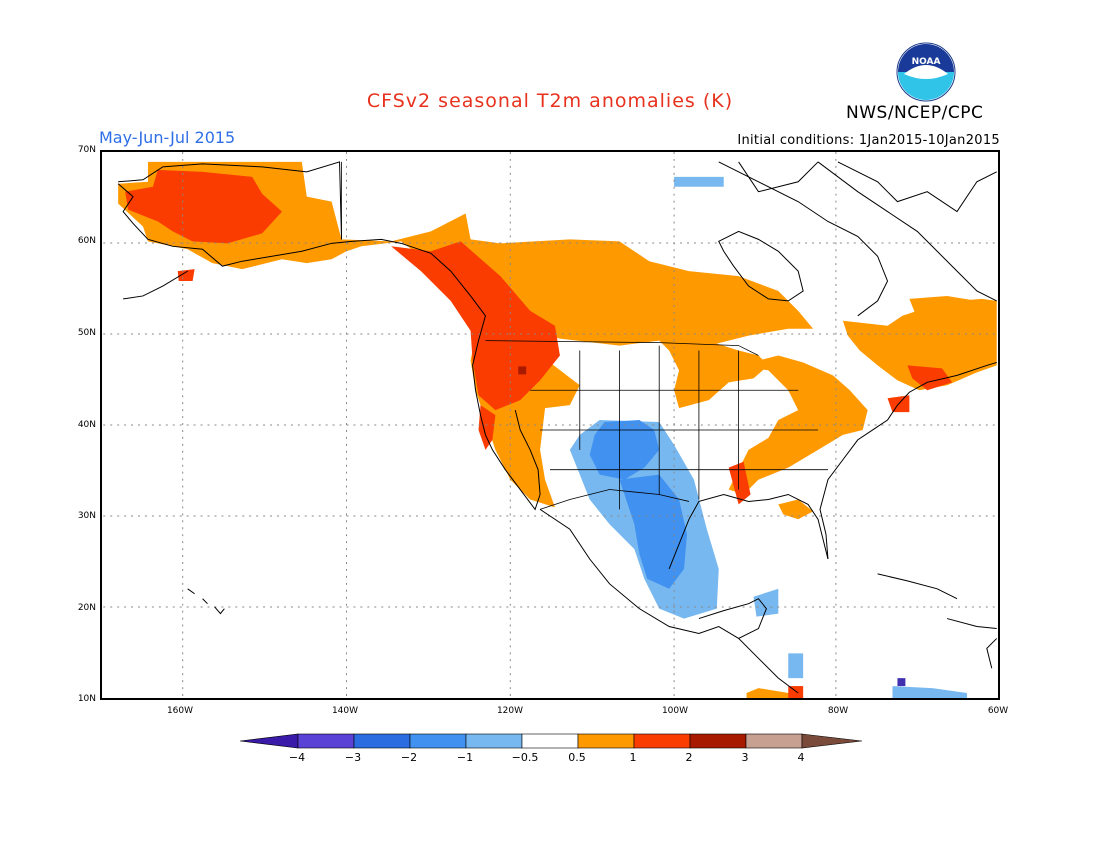  What do you see at coordinates (180, 711) in the screenshot?
I see `lon-label: 160W` at bounding box center [180, 711].